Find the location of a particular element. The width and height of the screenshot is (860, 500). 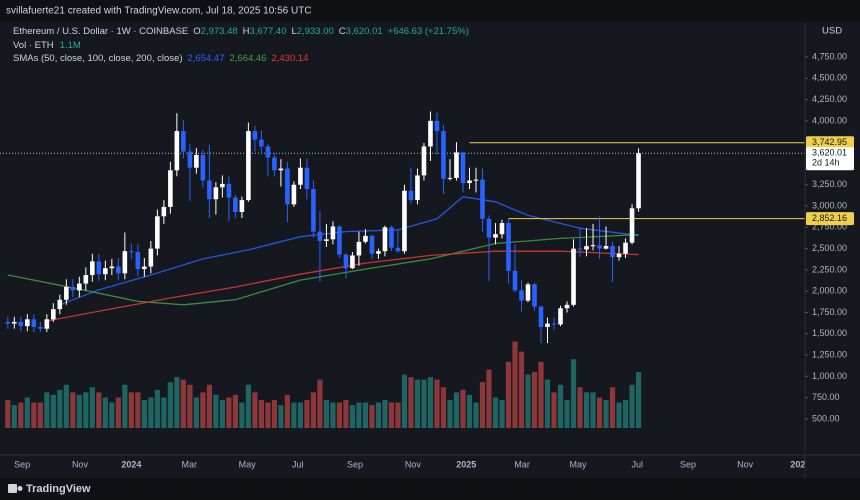

x-tick-label: Jul is located at coordinates (637, 464).